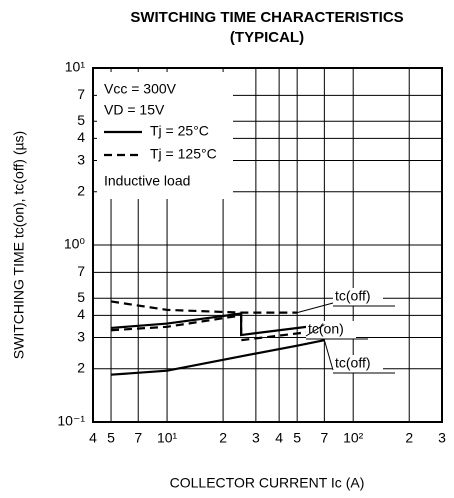 This screenshot has width=454, height=498. What do you see at coordinates (353, 438) in the screenshot?
I see `x-tick-label: 10²` at bounding box center [353, 438].